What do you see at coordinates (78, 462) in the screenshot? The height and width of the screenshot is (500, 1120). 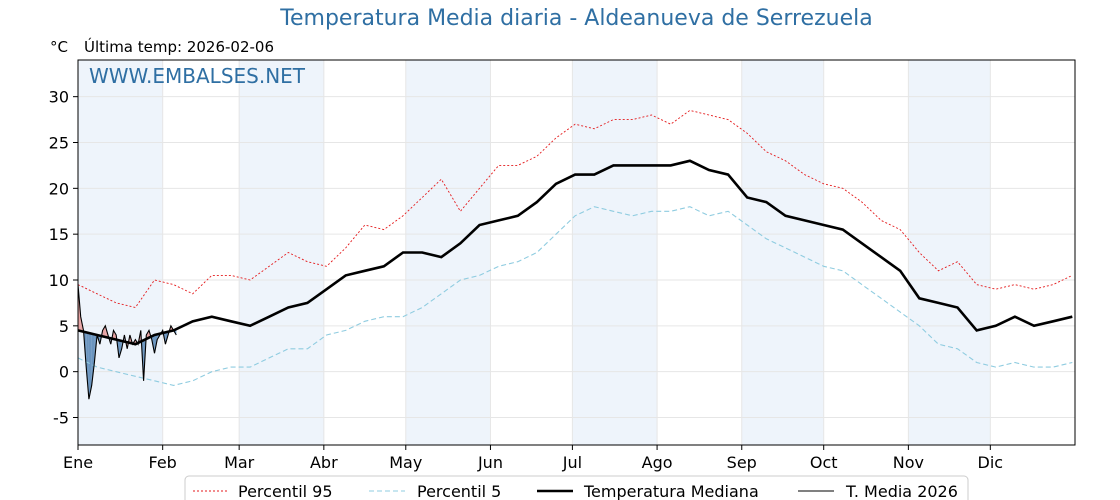 I see `x-tick-label: Ene` at bounding box center [78, 462].